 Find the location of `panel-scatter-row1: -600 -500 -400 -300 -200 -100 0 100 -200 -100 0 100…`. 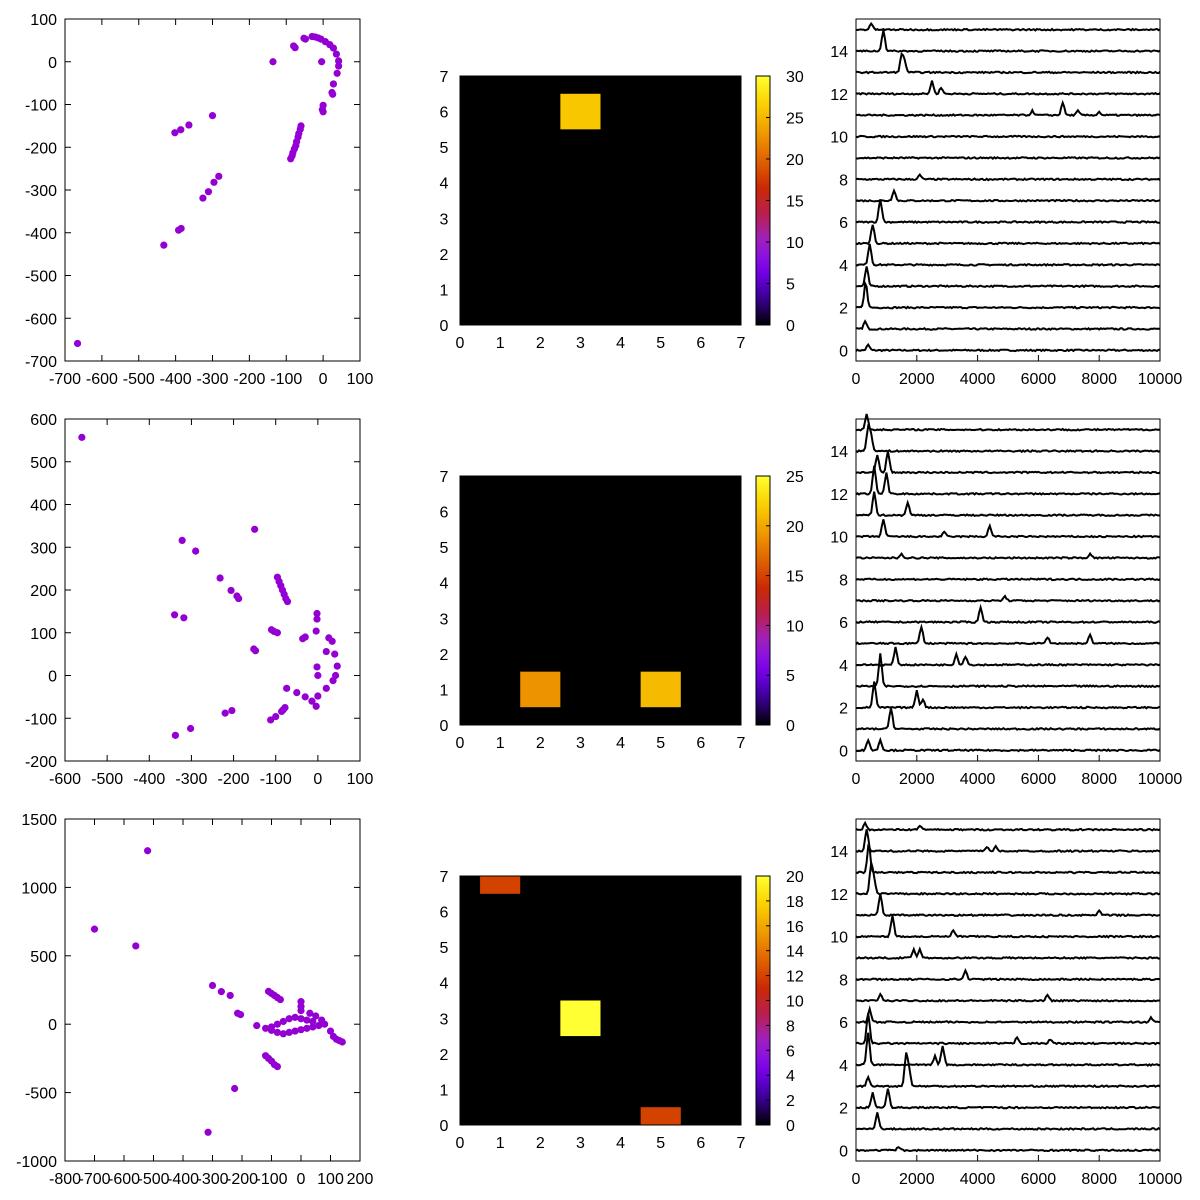

panel-scatter-row1: -600 -500 -400 -300 -200 -100 0 100 -200 -100 0 100… is located at coordinates (199, 600).